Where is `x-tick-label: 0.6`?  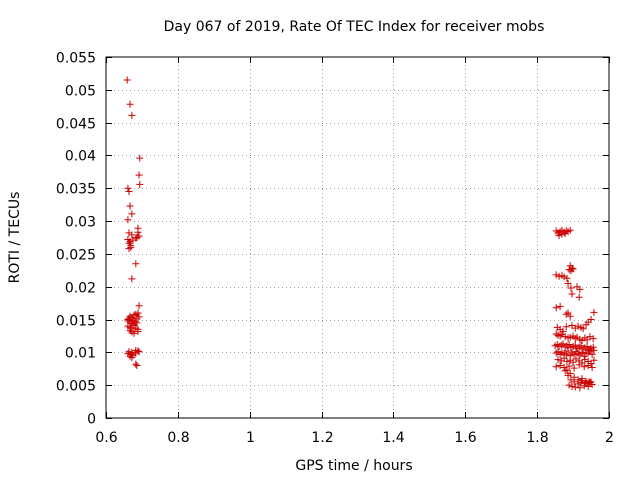
x-tick-label: 0.6 is located at coordinates (106, 438).